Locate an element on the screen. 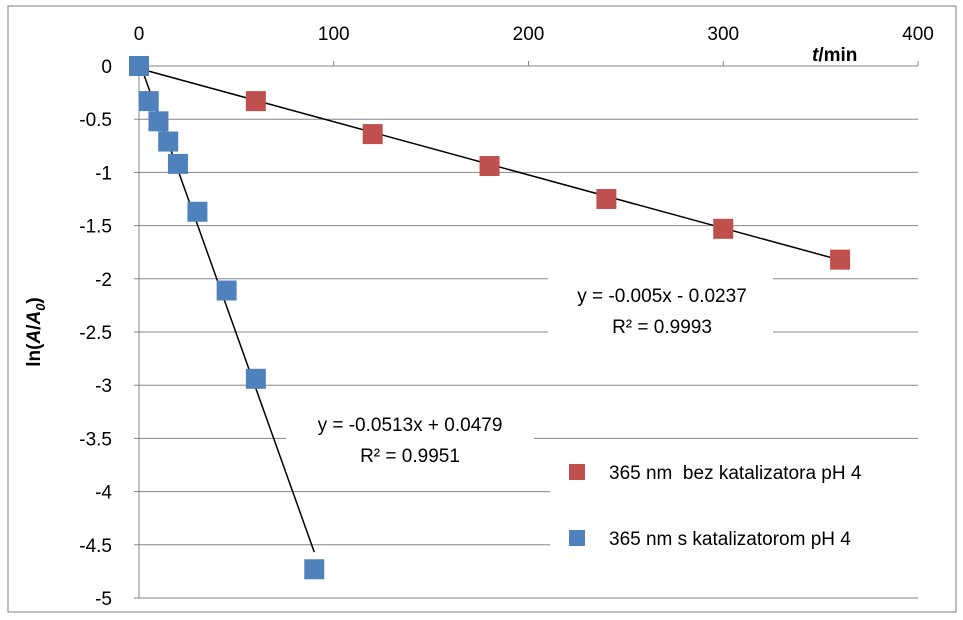 The height and width of the screenshot is (620, 963). equation-label-red-bg is located at coordinates (660, 311).